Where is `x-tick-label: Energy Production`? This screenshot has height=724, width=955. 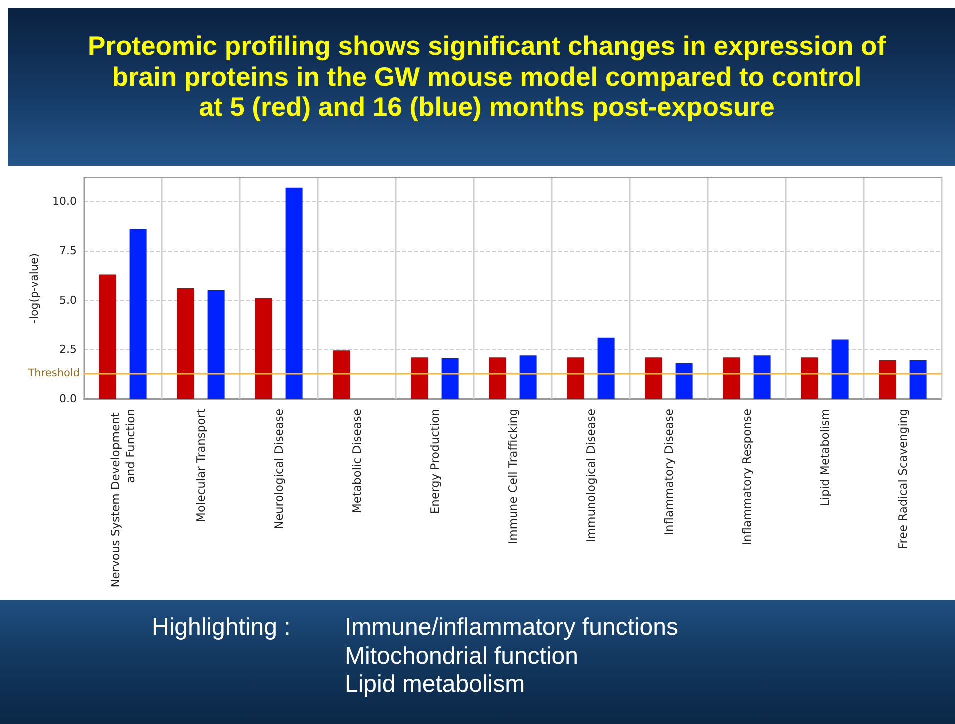 x-tick-label: Energy Production is located at coordinates (435, 461).